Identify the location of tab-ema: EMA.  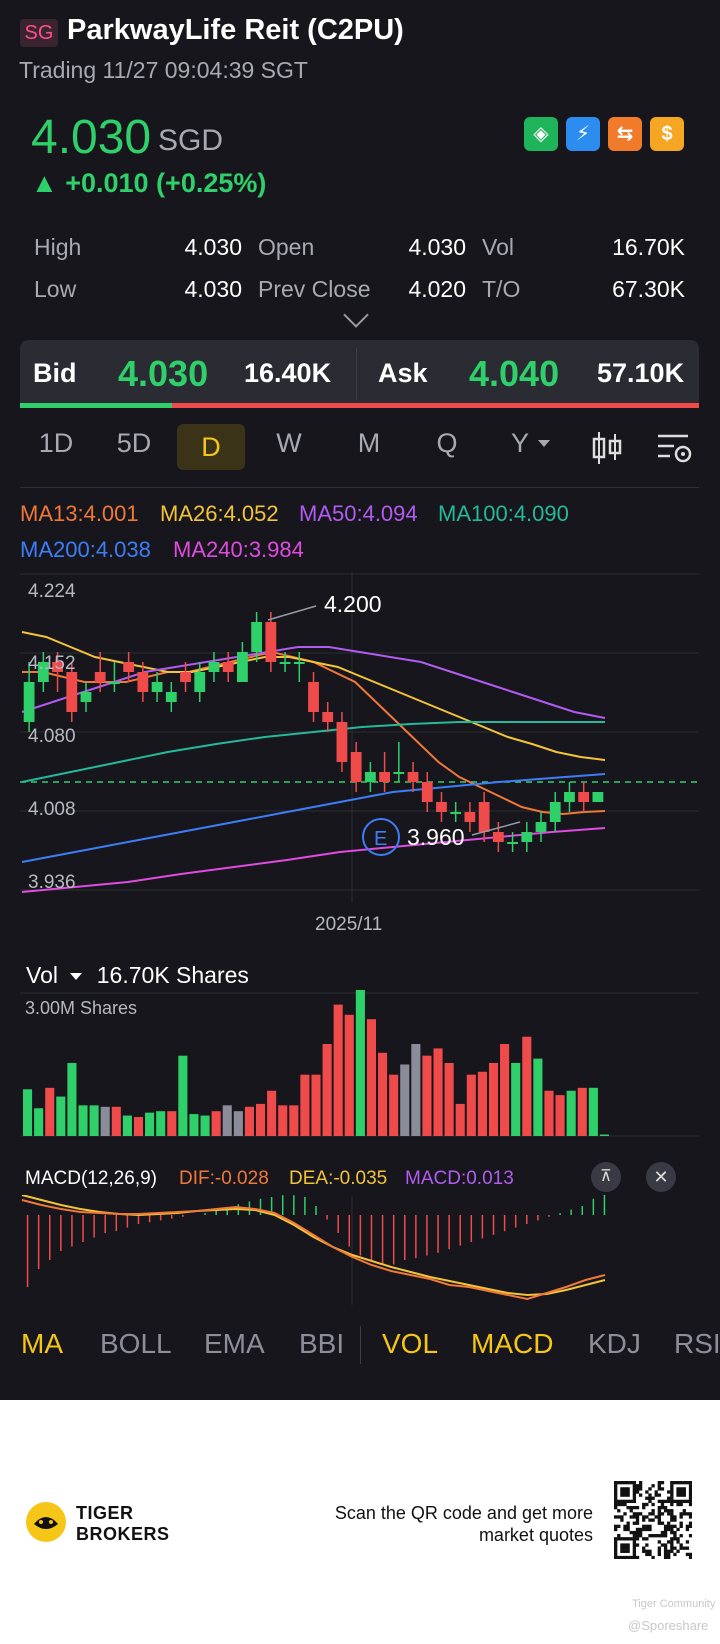
(234, 1343).